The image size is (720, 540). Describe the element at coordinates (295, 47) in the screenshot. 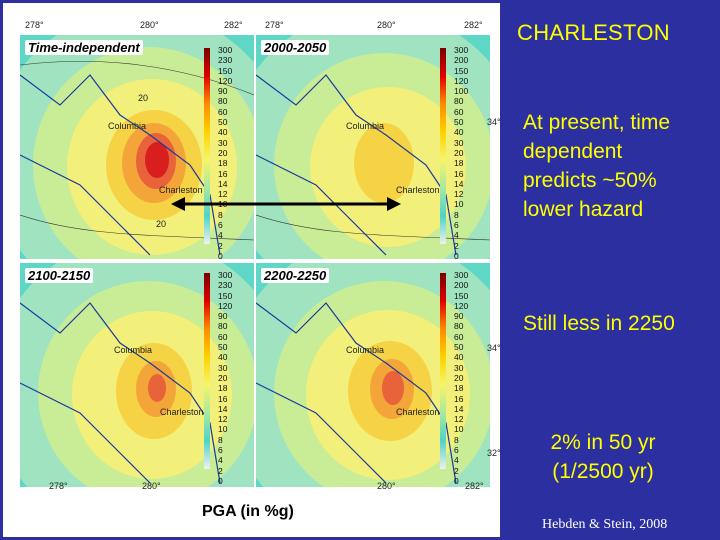

I see `panel-title: 2000-2050` at that location.